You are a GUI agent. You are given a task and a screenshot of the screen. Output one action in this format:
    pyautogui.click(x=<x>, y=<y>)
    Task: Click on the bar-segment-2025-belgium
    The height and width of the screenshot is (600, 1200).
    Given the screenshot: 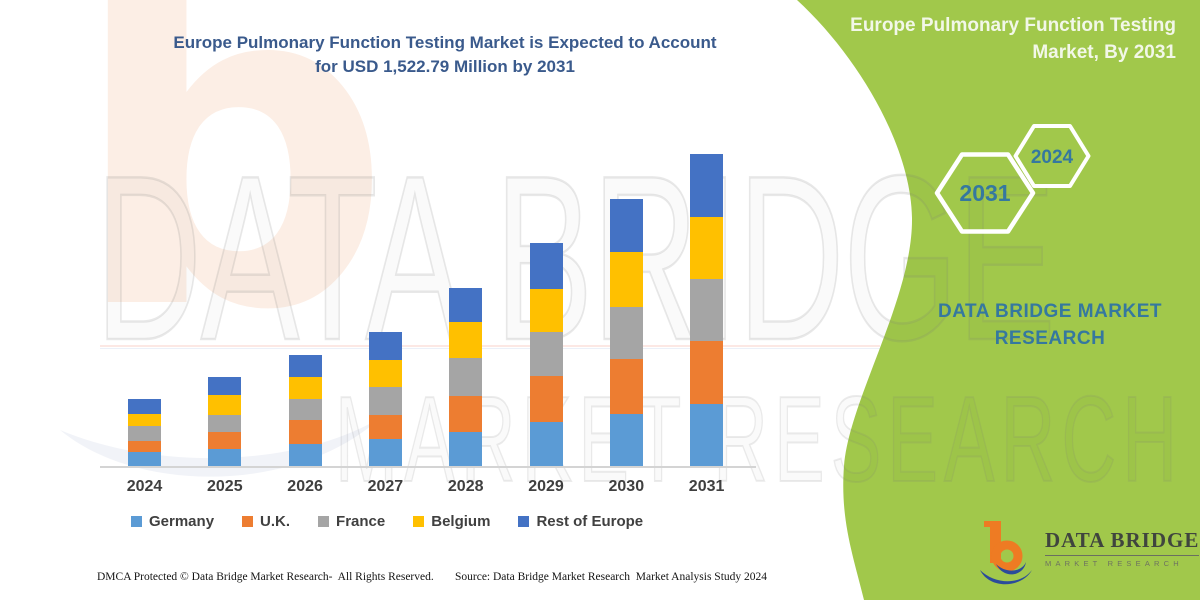 What is the action you would take?
    pyautogui.click(x=225, y=404)
    